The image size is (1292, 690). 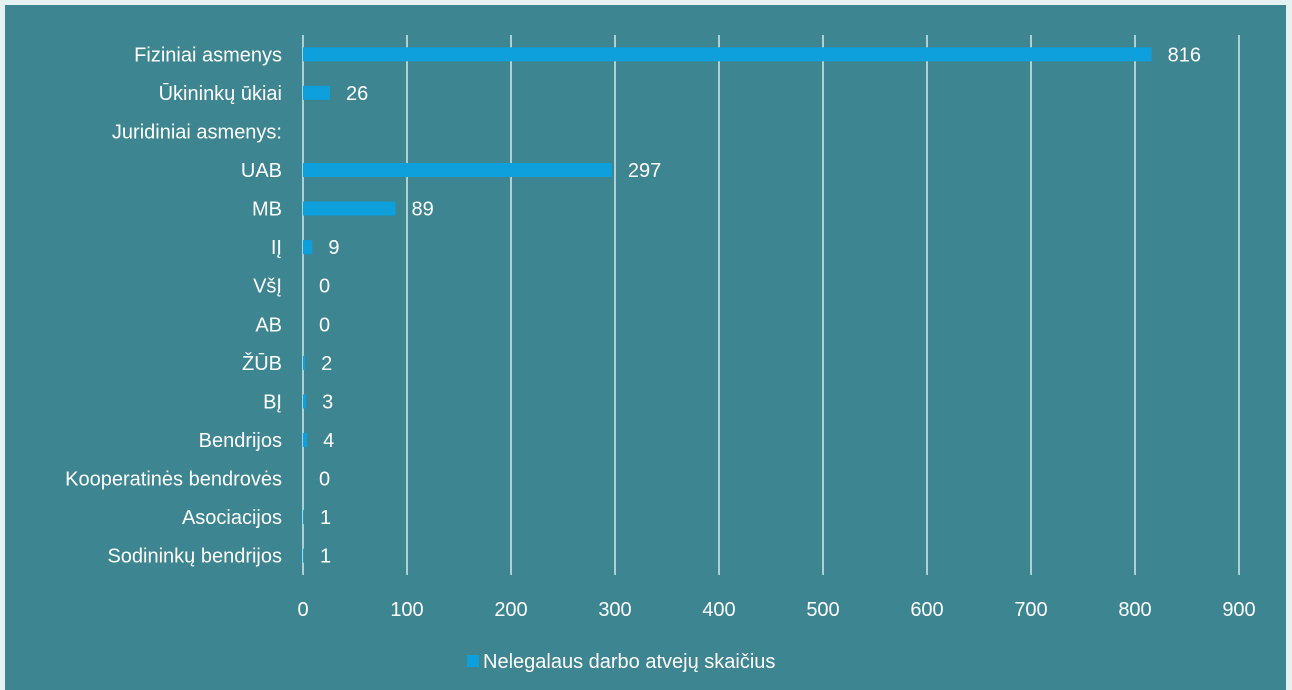 I want to click on data-label: 4, so click(x=328, y=441).